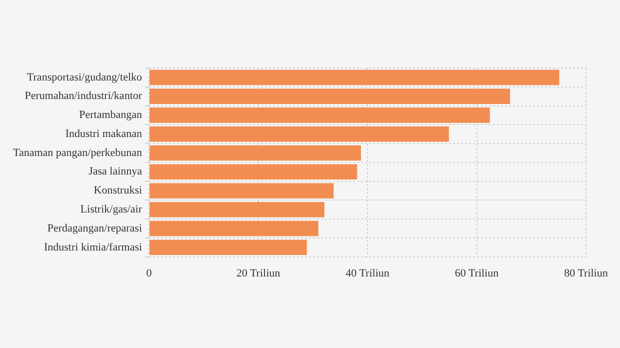 Image resolution: width=620 pixels, height=348 pixels. What do you see at coordinates (115, 172) in the screenshot?
I see `y-tick-label: Jasa lainnya` at bounding box center [115, 172].